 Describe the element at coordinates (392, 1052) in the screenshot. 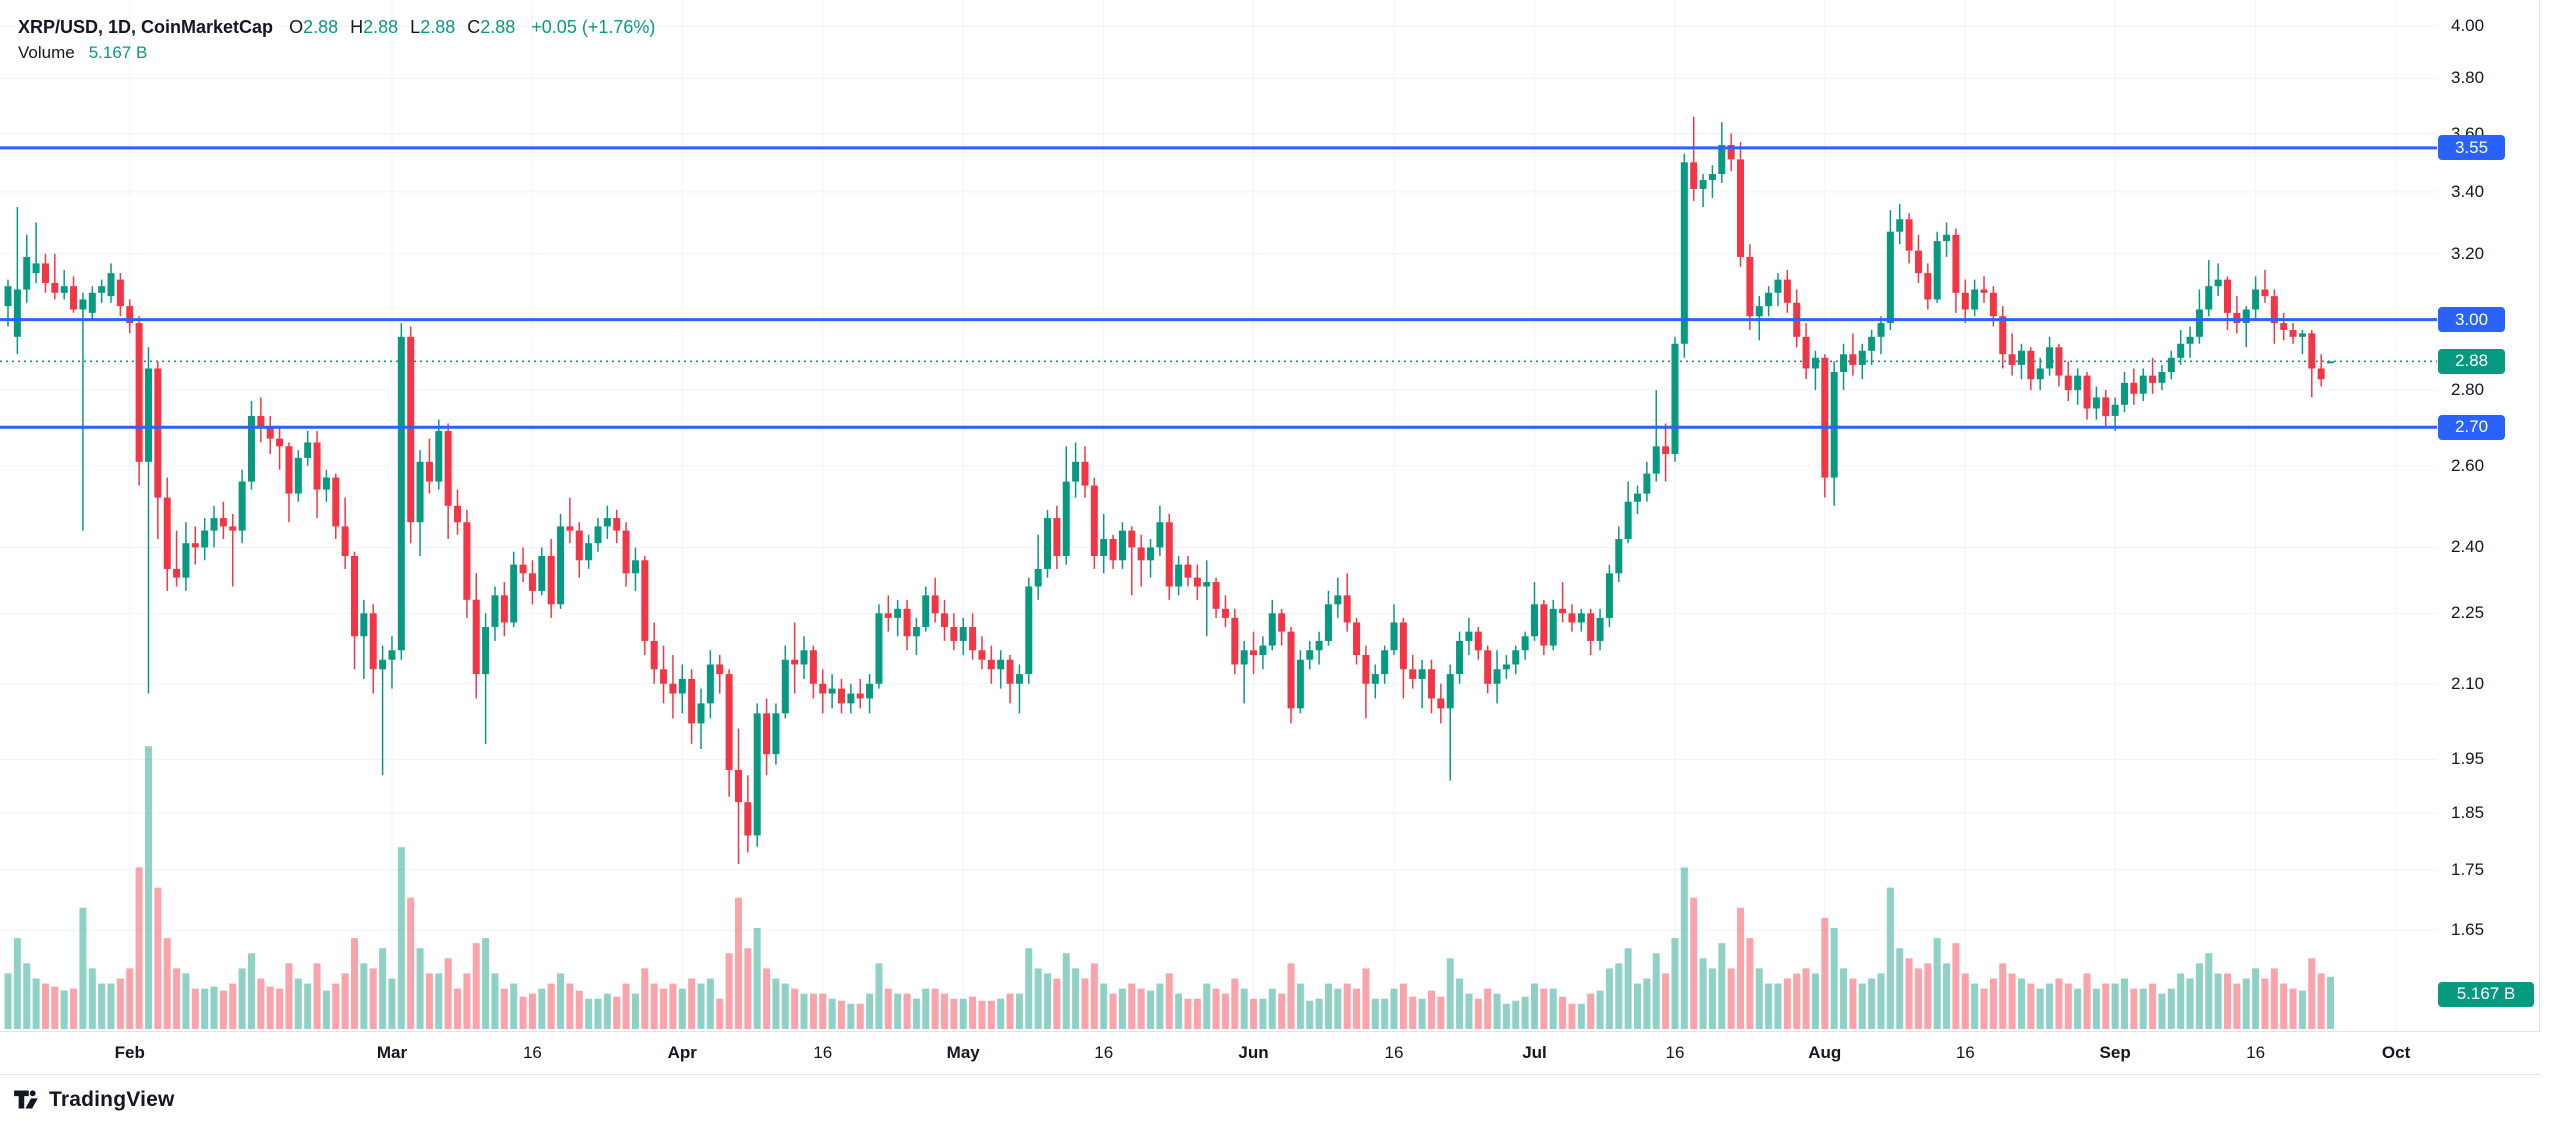

I see `time-tick-label-mar: Mar` at that location.